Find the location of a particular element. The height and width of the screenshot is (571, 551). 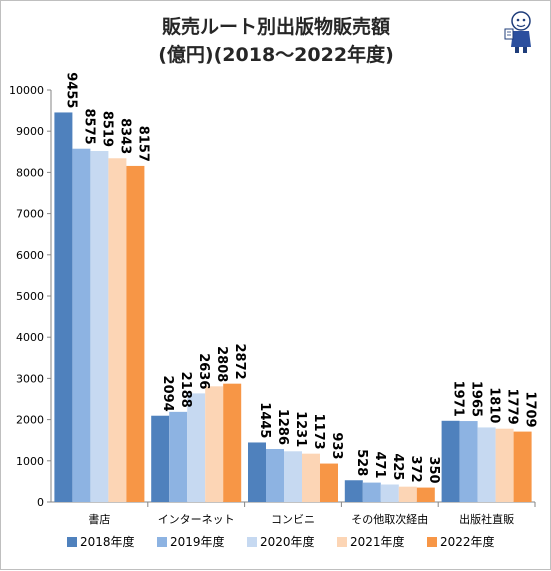

category-label: 書店 is located at coordinates (99, 519).